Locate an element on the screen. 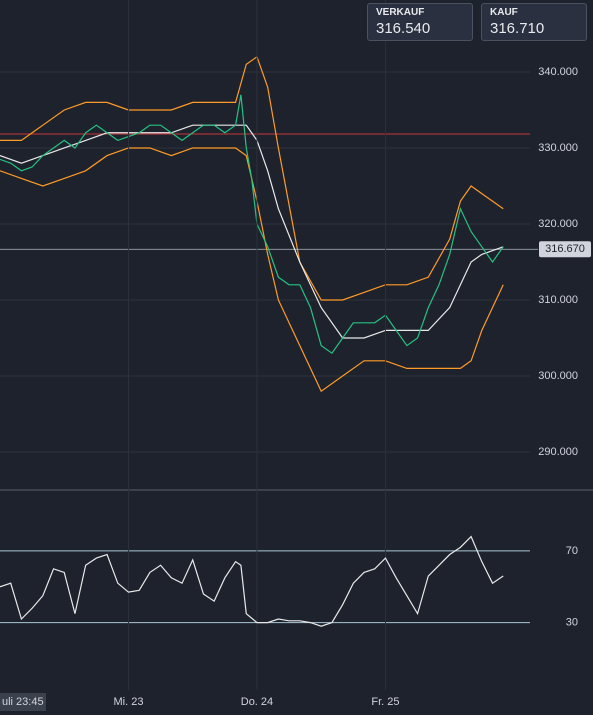  buy-price: 316.710 is located at coordinates (517, 28).